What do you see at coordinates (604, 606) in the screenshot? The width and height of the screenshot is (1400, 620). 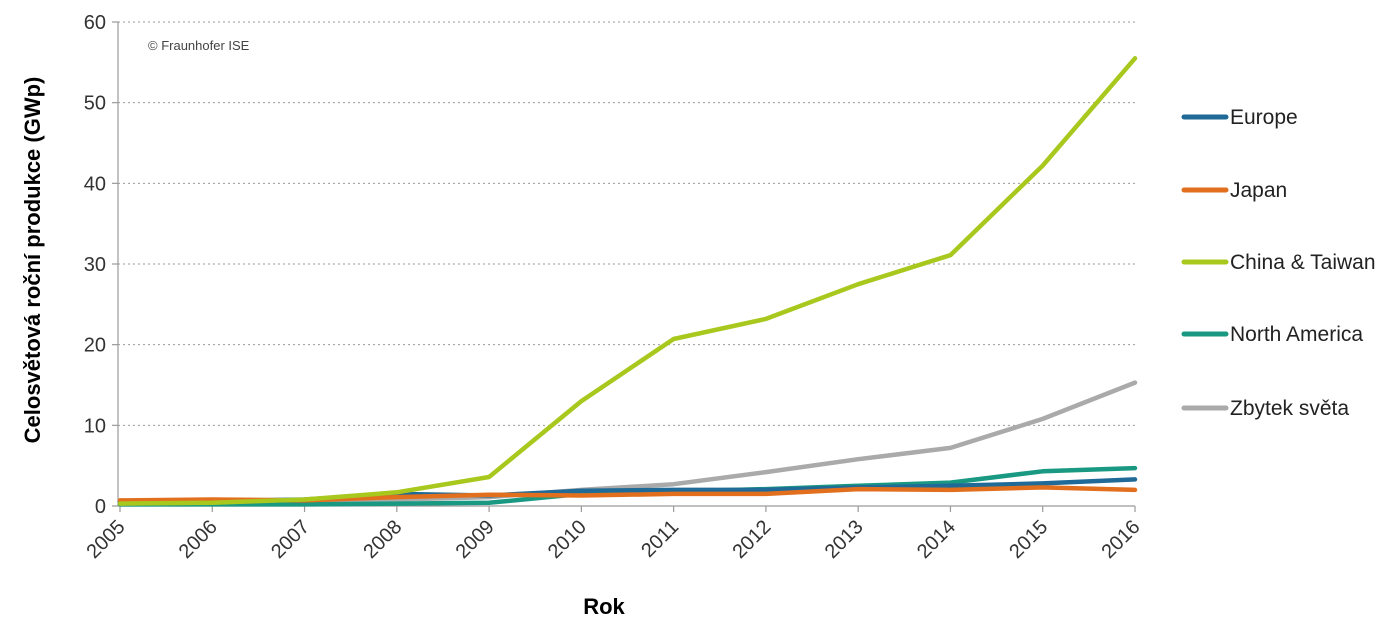 I see `x-axis-title: Rok` at bounding box center [604, 606].